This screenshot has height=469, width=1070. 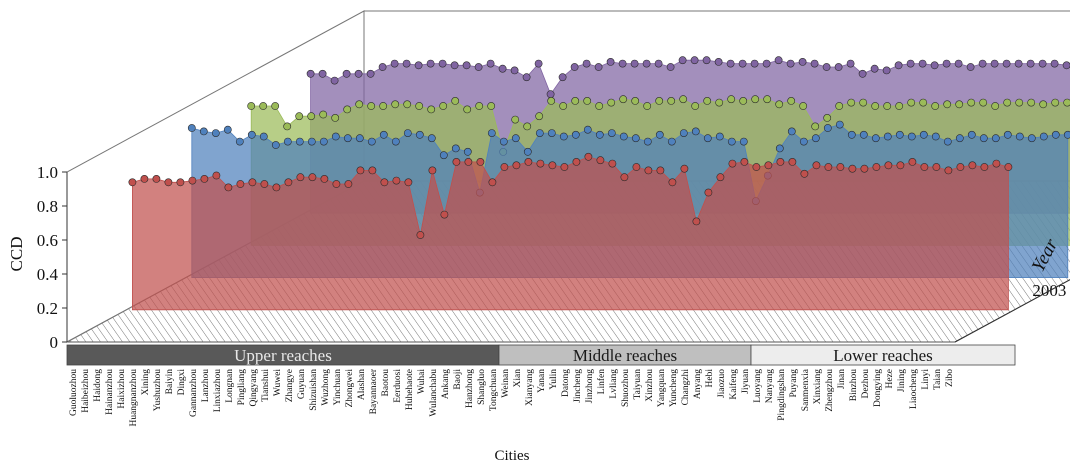 I want to click on data-point-2013-Xinxiang, so click(x=995, y=106).